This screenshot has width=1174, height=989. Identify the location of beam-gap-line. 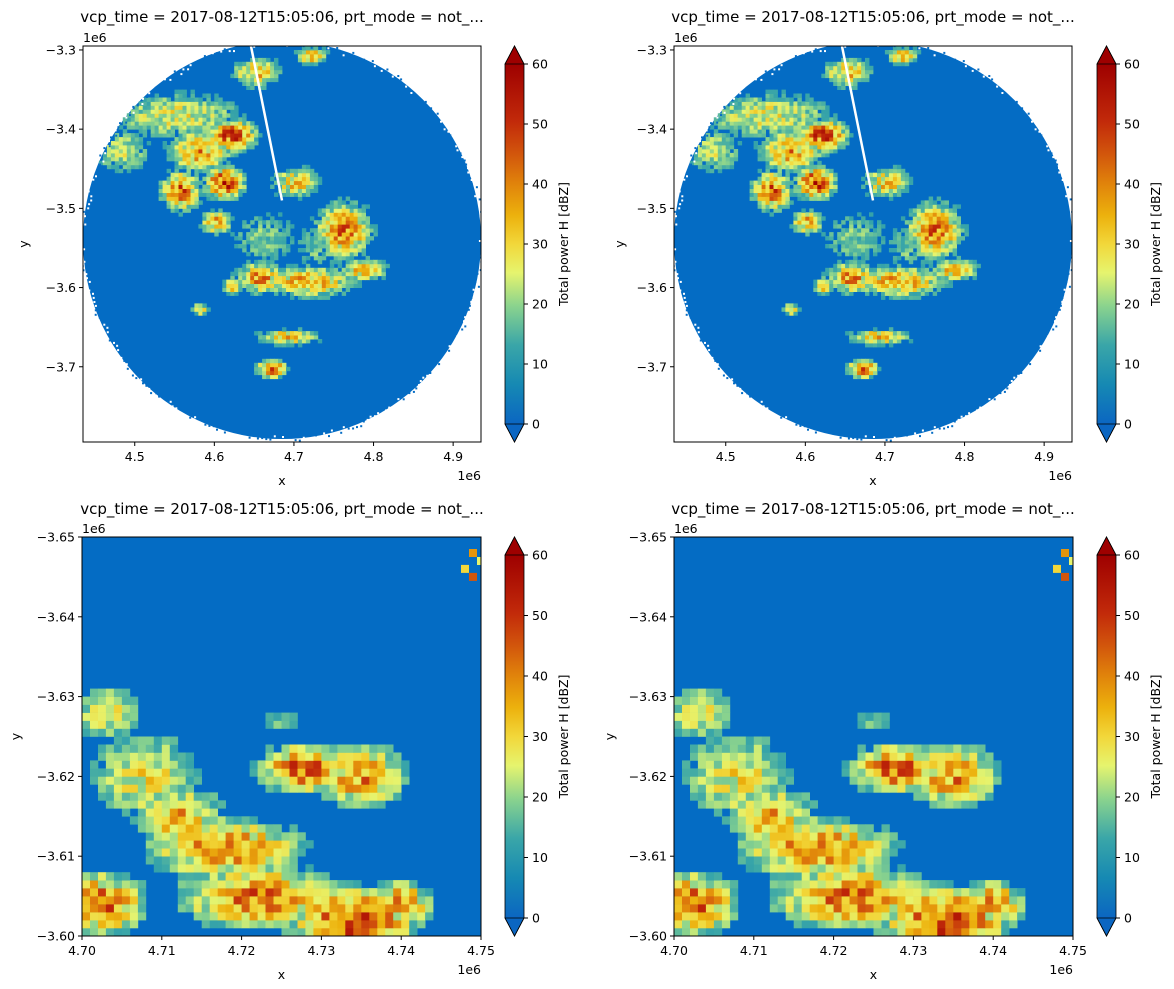
(857, 123).